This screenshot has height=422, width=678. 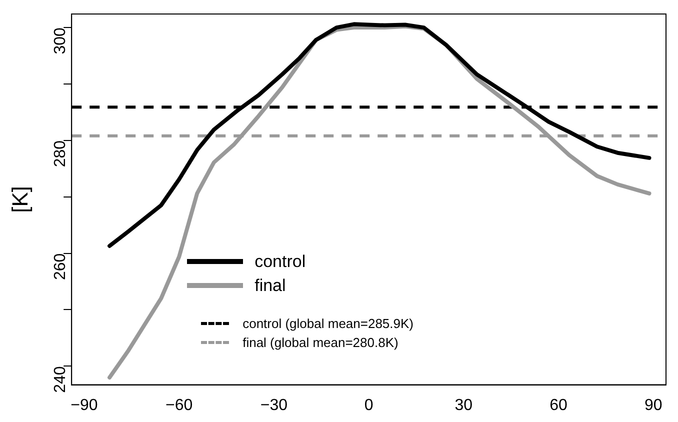 What do you see at coordinates (61, 40) in the screenshot?
I see `y-tick-label: 300` at bounding box center [61, 40].